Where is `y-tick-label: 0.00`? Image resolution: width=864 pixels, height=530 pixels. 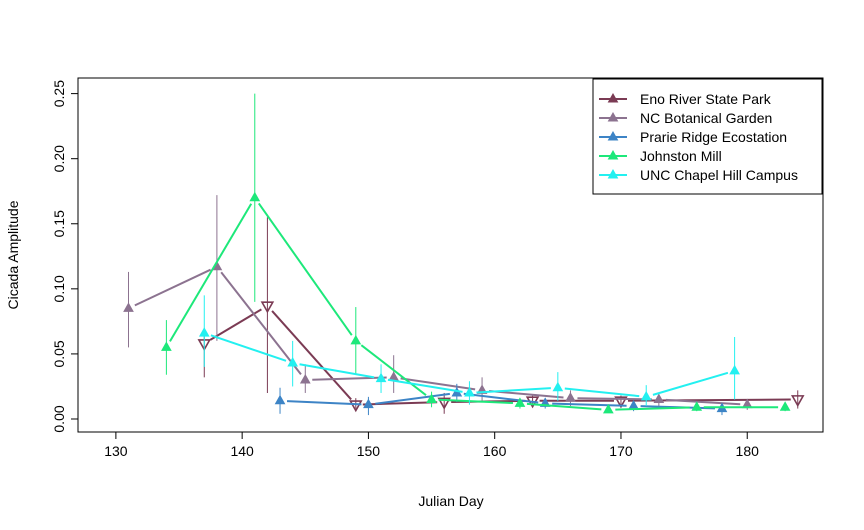
y-tick-label: 0.00 is located at coordinates (59, 418).